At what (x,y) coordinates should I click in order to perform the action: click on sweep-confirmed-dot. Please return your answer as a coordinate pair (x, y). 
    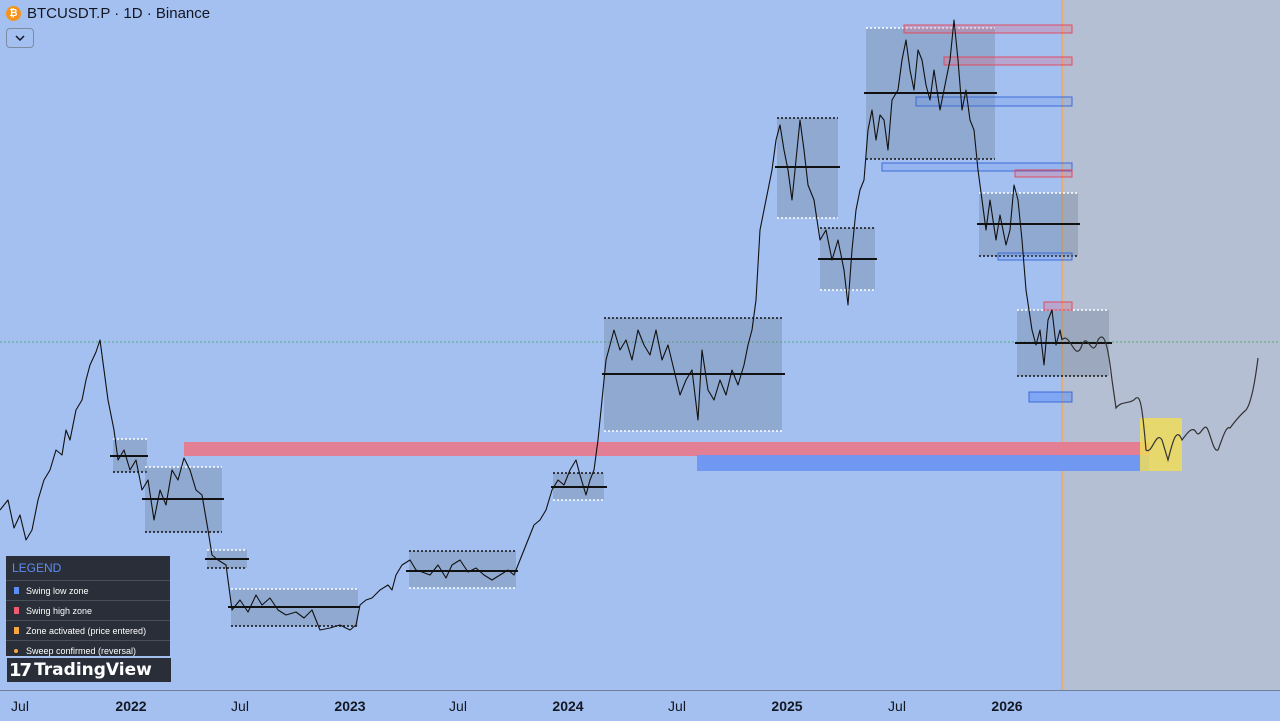
    Looking at the image, I should click on (16, 650).